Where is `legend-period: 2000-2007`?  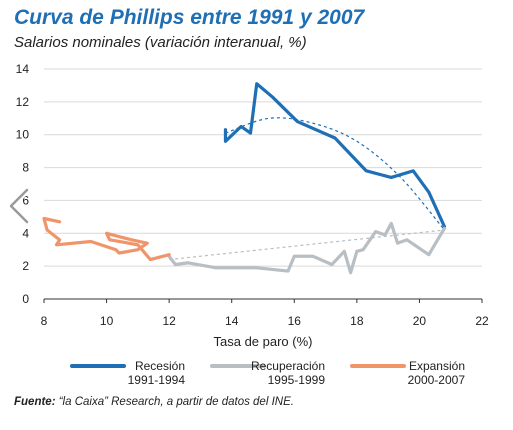 legend-period: 2000-2007 is located at coordinates (437, 380).